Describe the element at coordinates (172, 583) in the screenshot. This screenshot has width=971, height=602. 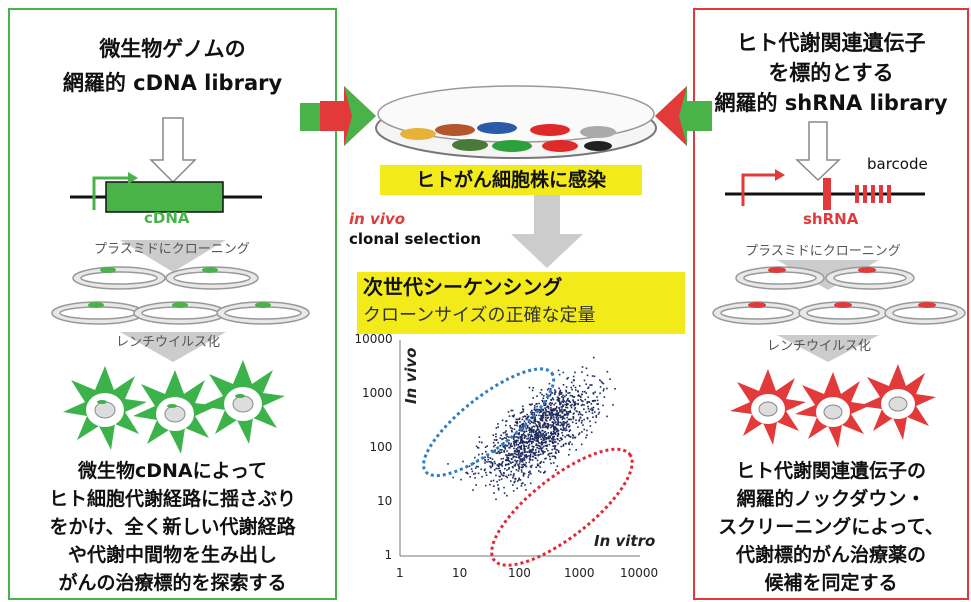
I see `left-conclusion-5: がんの治療標的を探索する` at that location.